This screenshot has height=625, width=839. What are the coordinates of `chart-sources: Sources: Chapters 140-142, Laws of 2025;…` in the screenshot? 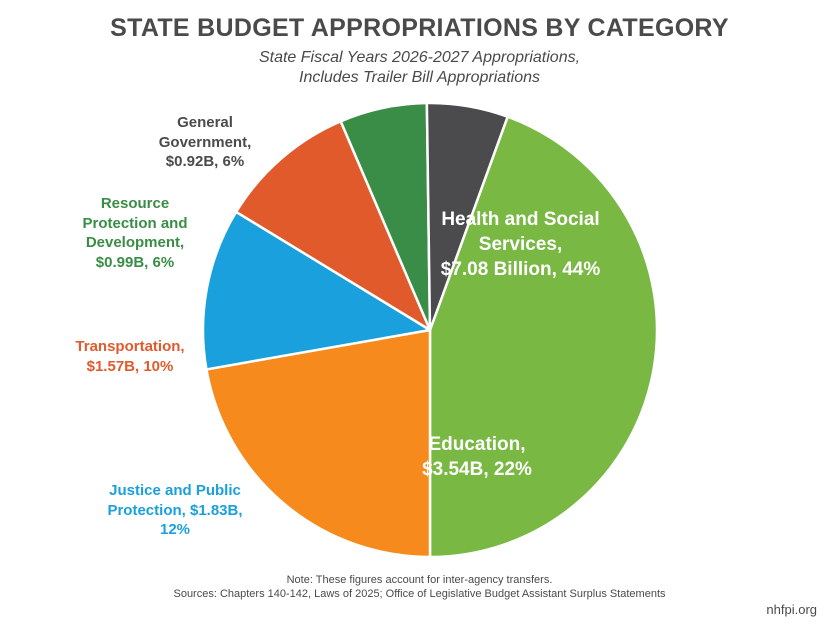 It's located at (419, 594).